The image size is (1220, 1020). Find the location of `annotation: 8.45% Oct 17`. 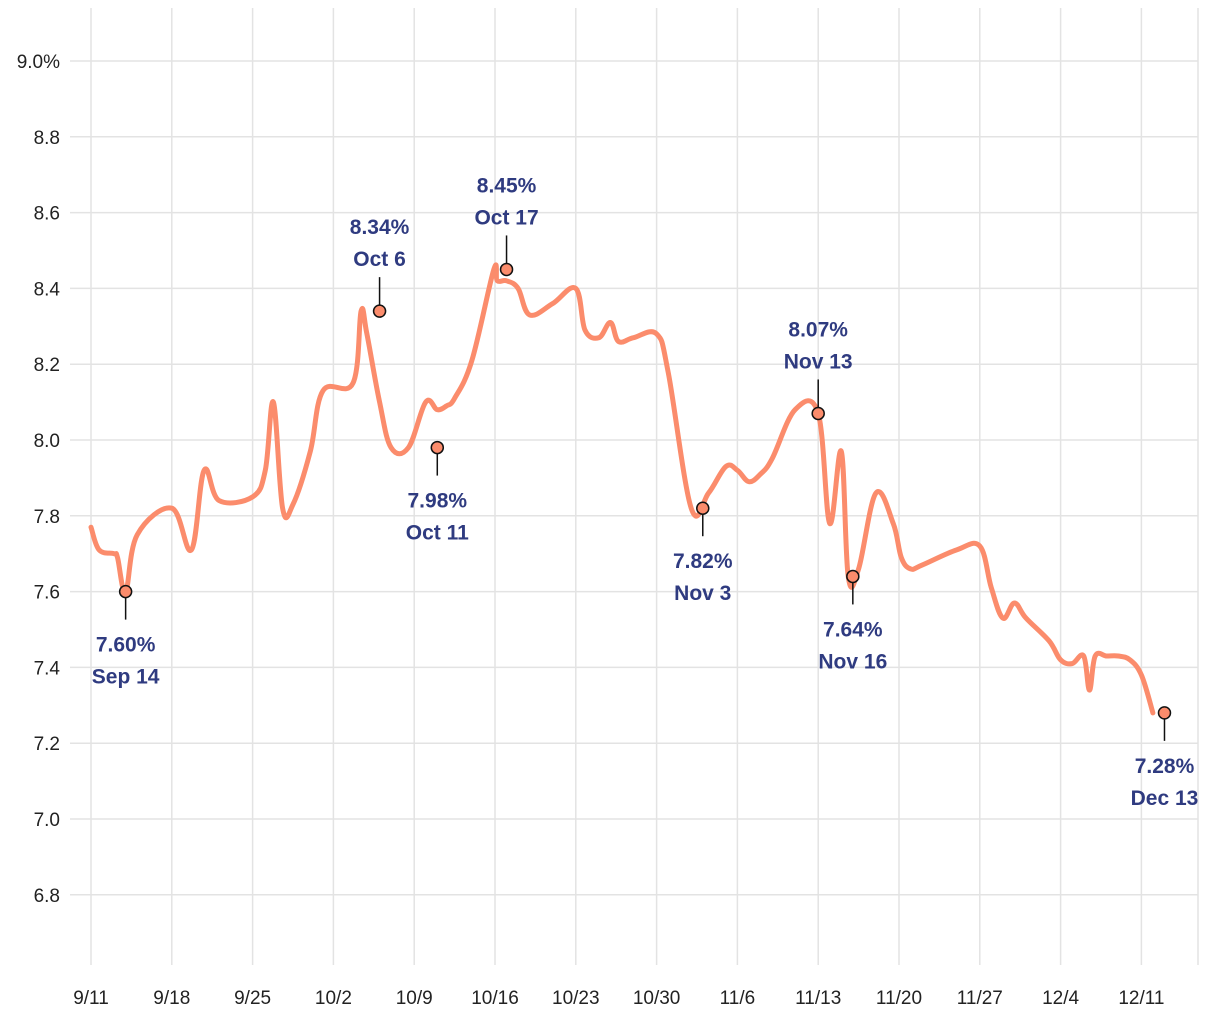

annotation: 8.45% Oct 17 is located at coordinates (506, 225).